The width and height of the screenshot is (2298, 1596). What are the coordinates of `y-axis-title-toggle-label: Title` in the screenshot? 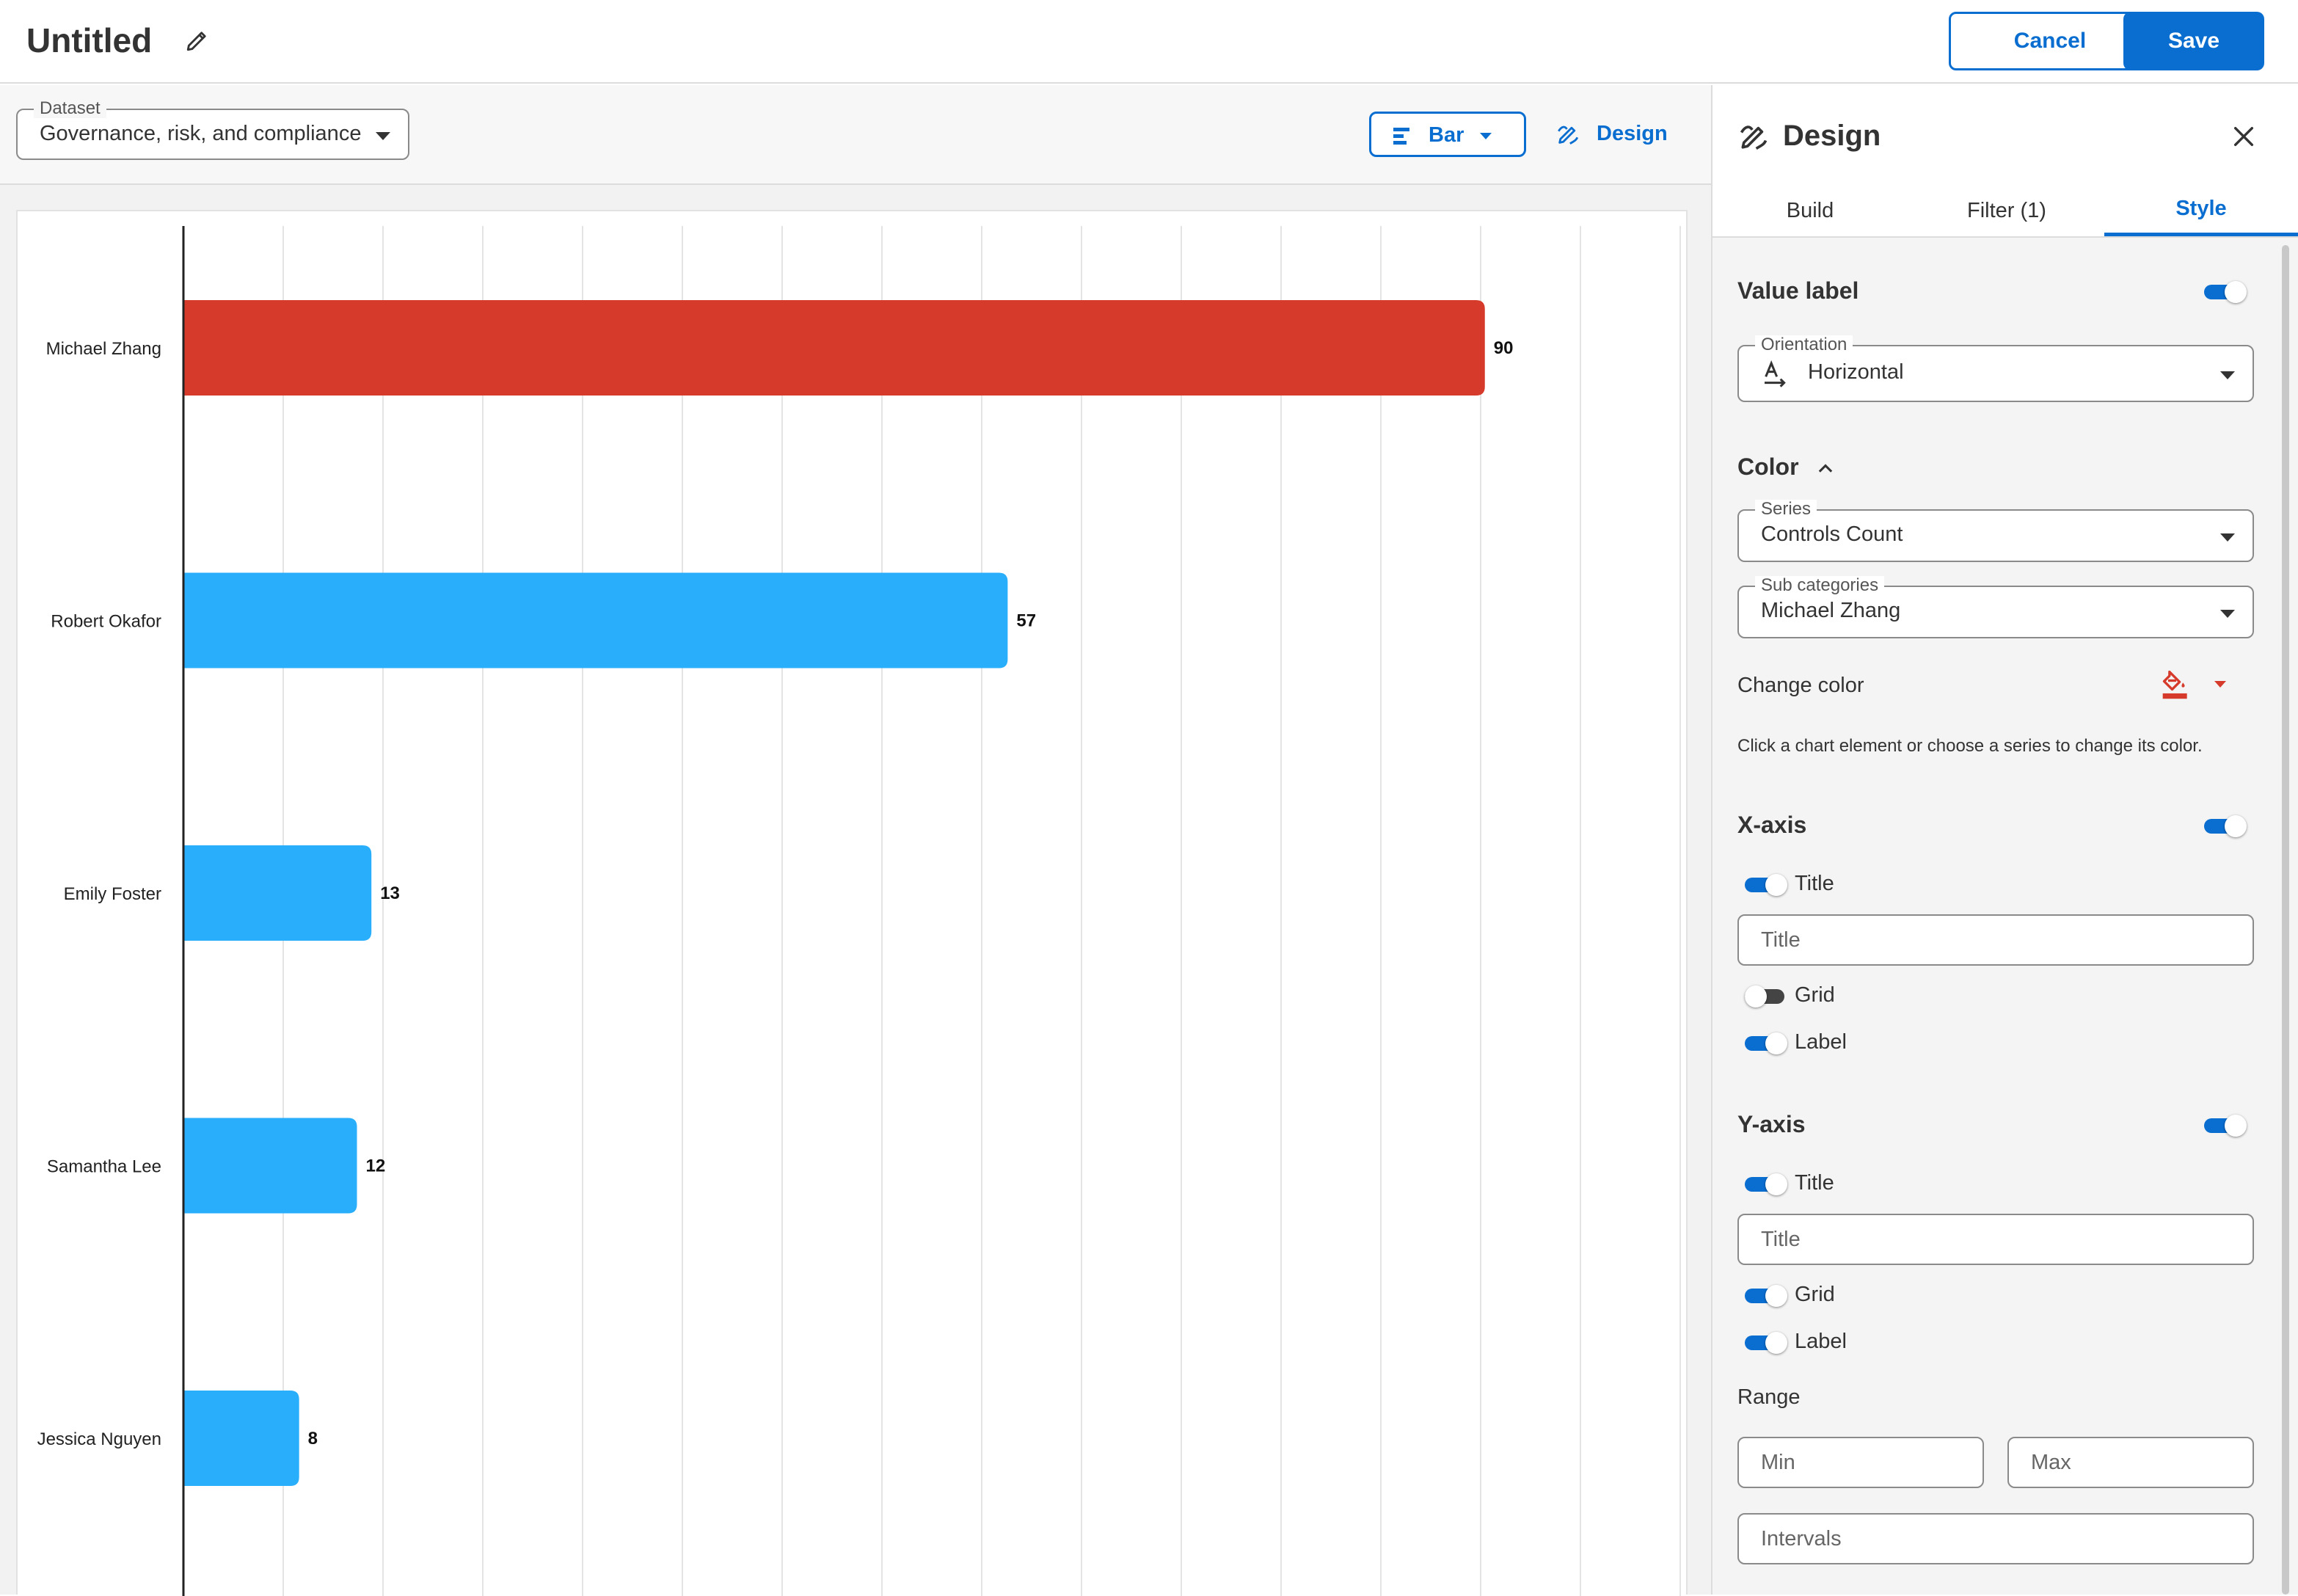 It's located at (1814, 1183).